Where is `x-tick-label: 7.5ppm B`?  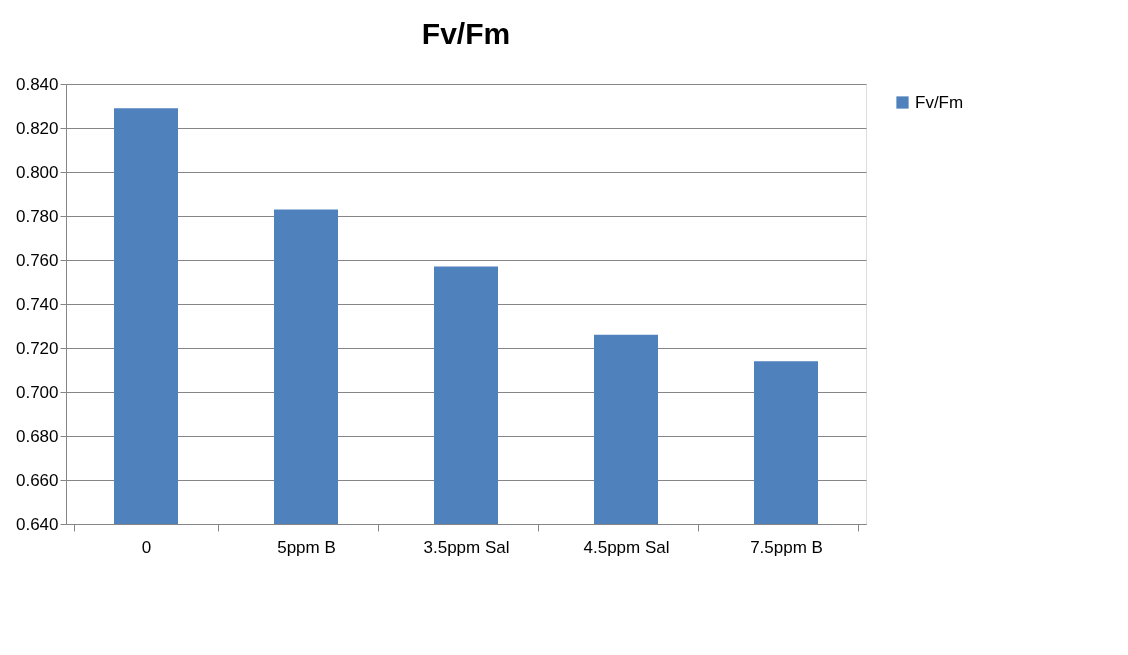
x-tick-label: 7.5ppm B is located at coordinates (786, 547).